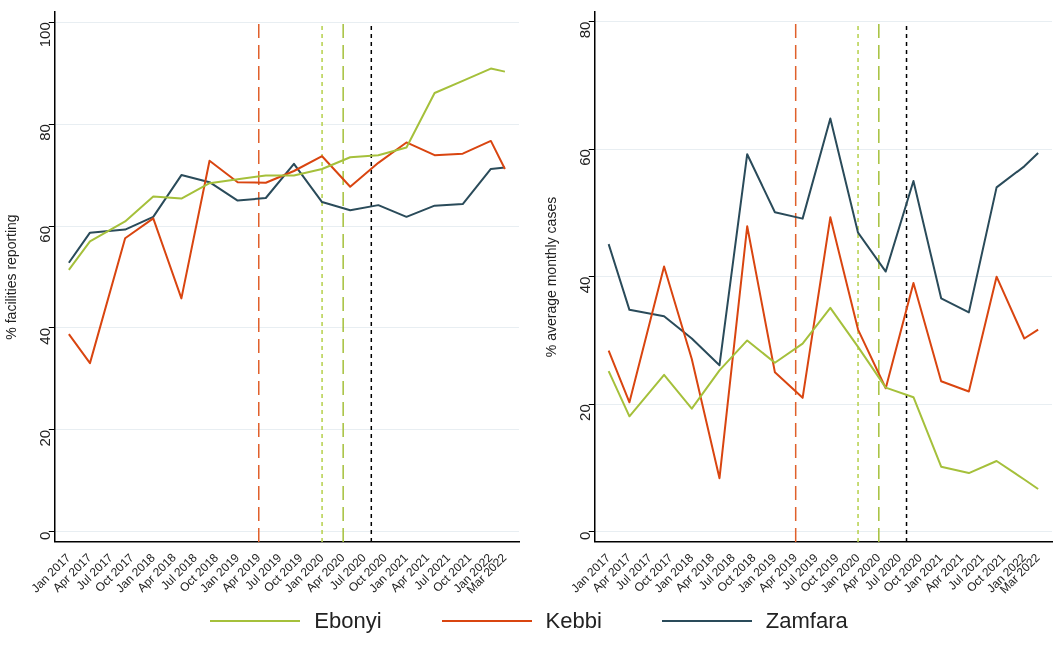 The height and width of the screenshot is (664, 1058). Describe the element at coordinates (573, 621) in the screenshot. I see `legend-label: Kebbi` at that location.